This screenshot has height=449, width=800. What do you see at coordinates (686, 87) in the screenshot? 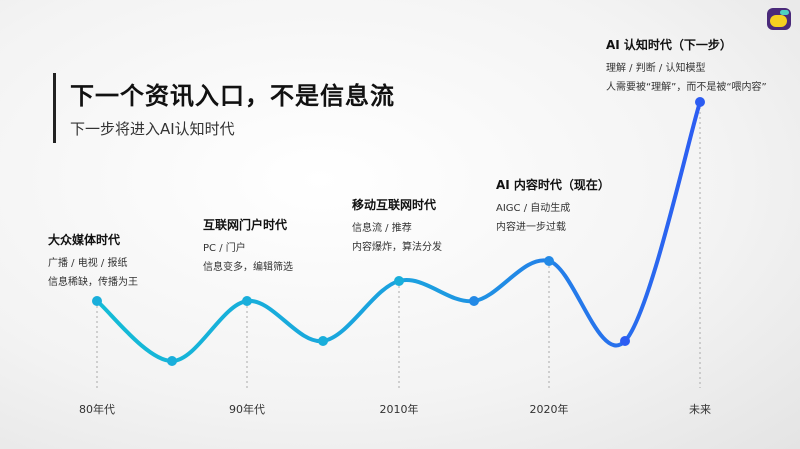
I see `era-line: 人需要被“理解”，而不是被“喂内容”` at bounding box center [686, 87].